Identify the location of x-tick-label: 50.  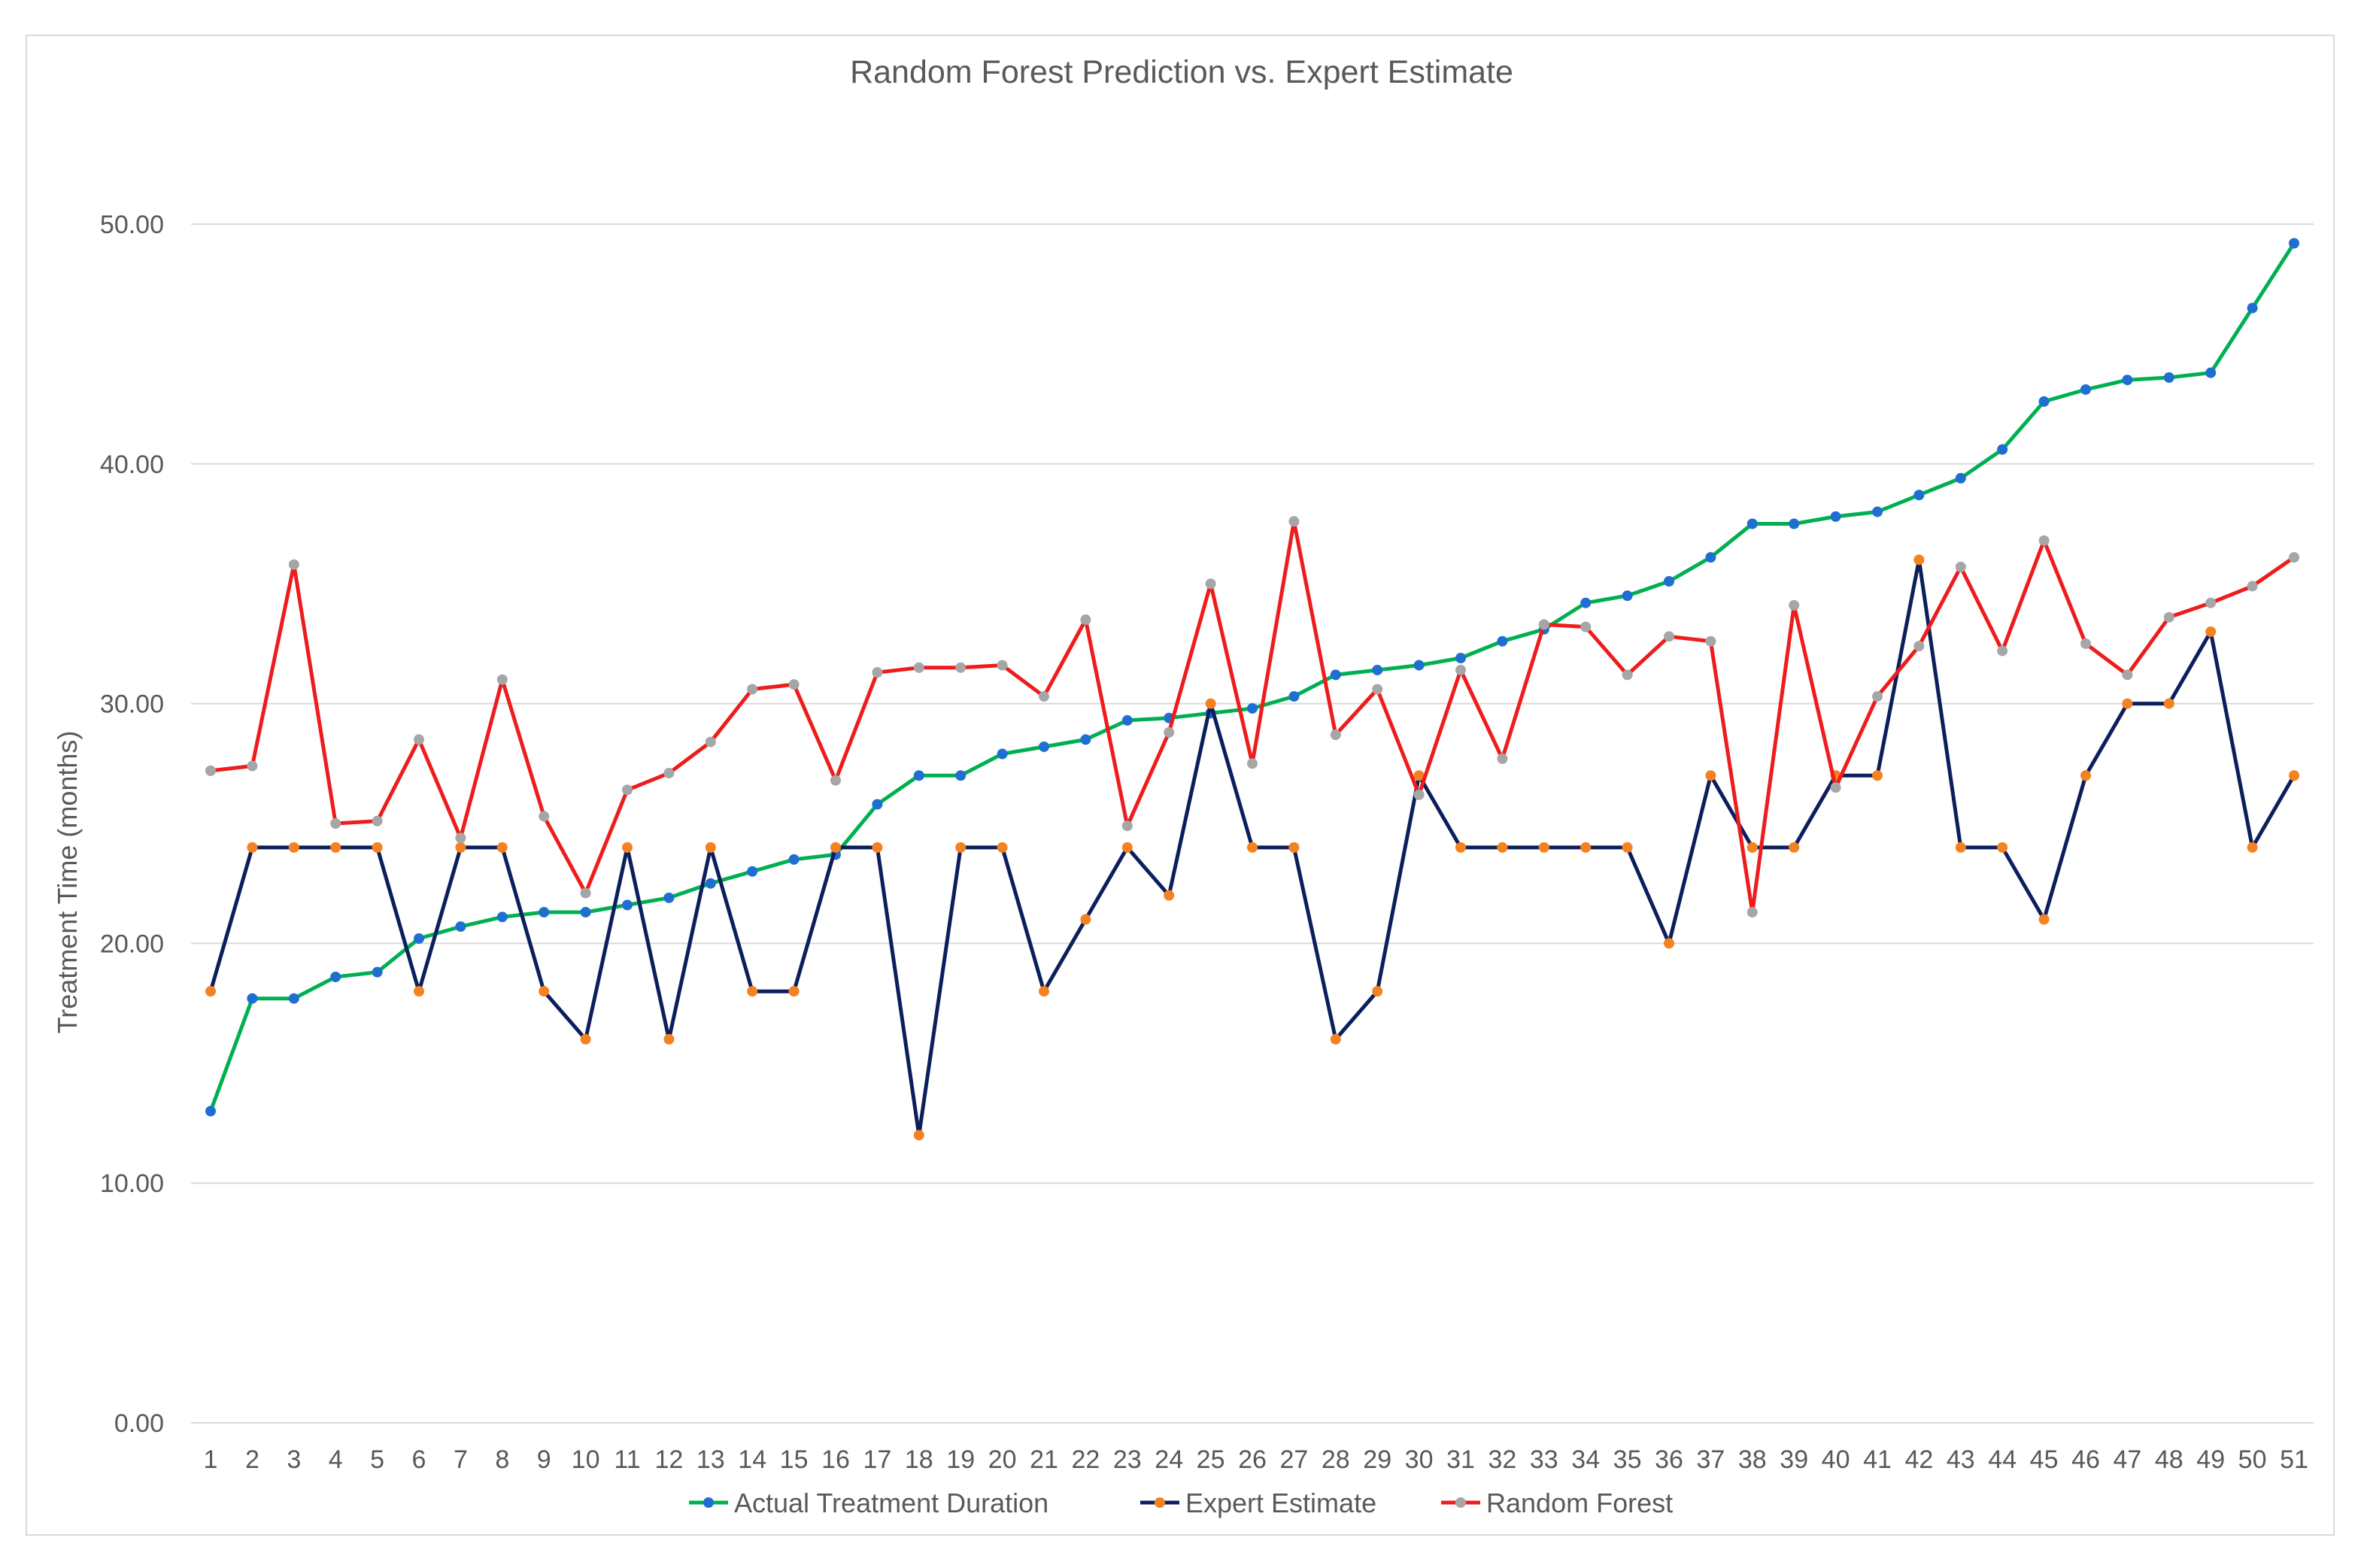
(2252, 1460).